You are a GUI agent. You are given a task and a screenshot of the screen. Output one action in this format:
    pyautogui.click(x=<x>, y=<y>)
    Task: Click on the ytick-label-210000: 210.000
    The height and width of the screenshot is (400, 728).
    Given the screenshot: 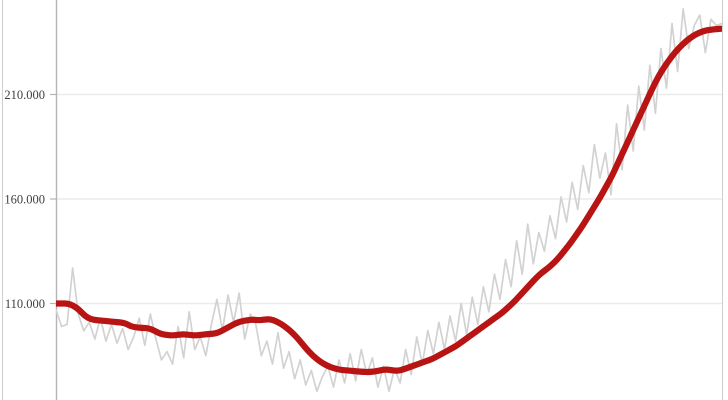 What is the action you would take?
    pyautogui.click(x=24, y=95)
    